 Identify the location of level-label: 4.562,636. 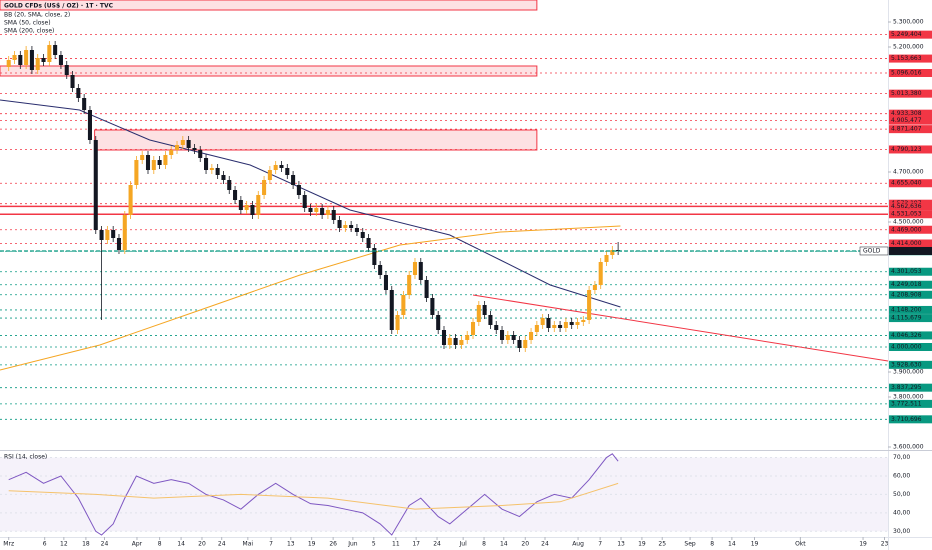
(906, 206).